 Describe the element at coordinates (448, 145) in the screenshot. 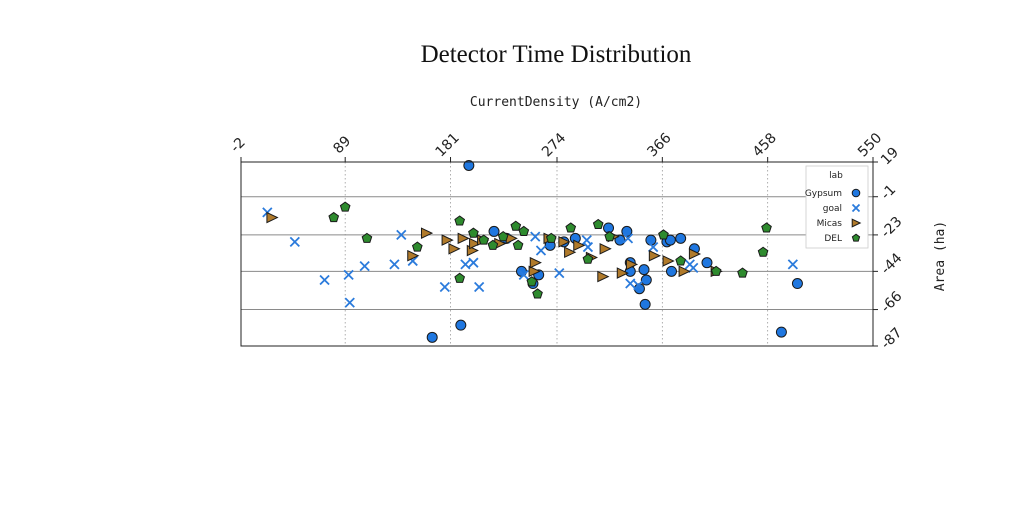

I see `x-tick-label: 181` at that location.